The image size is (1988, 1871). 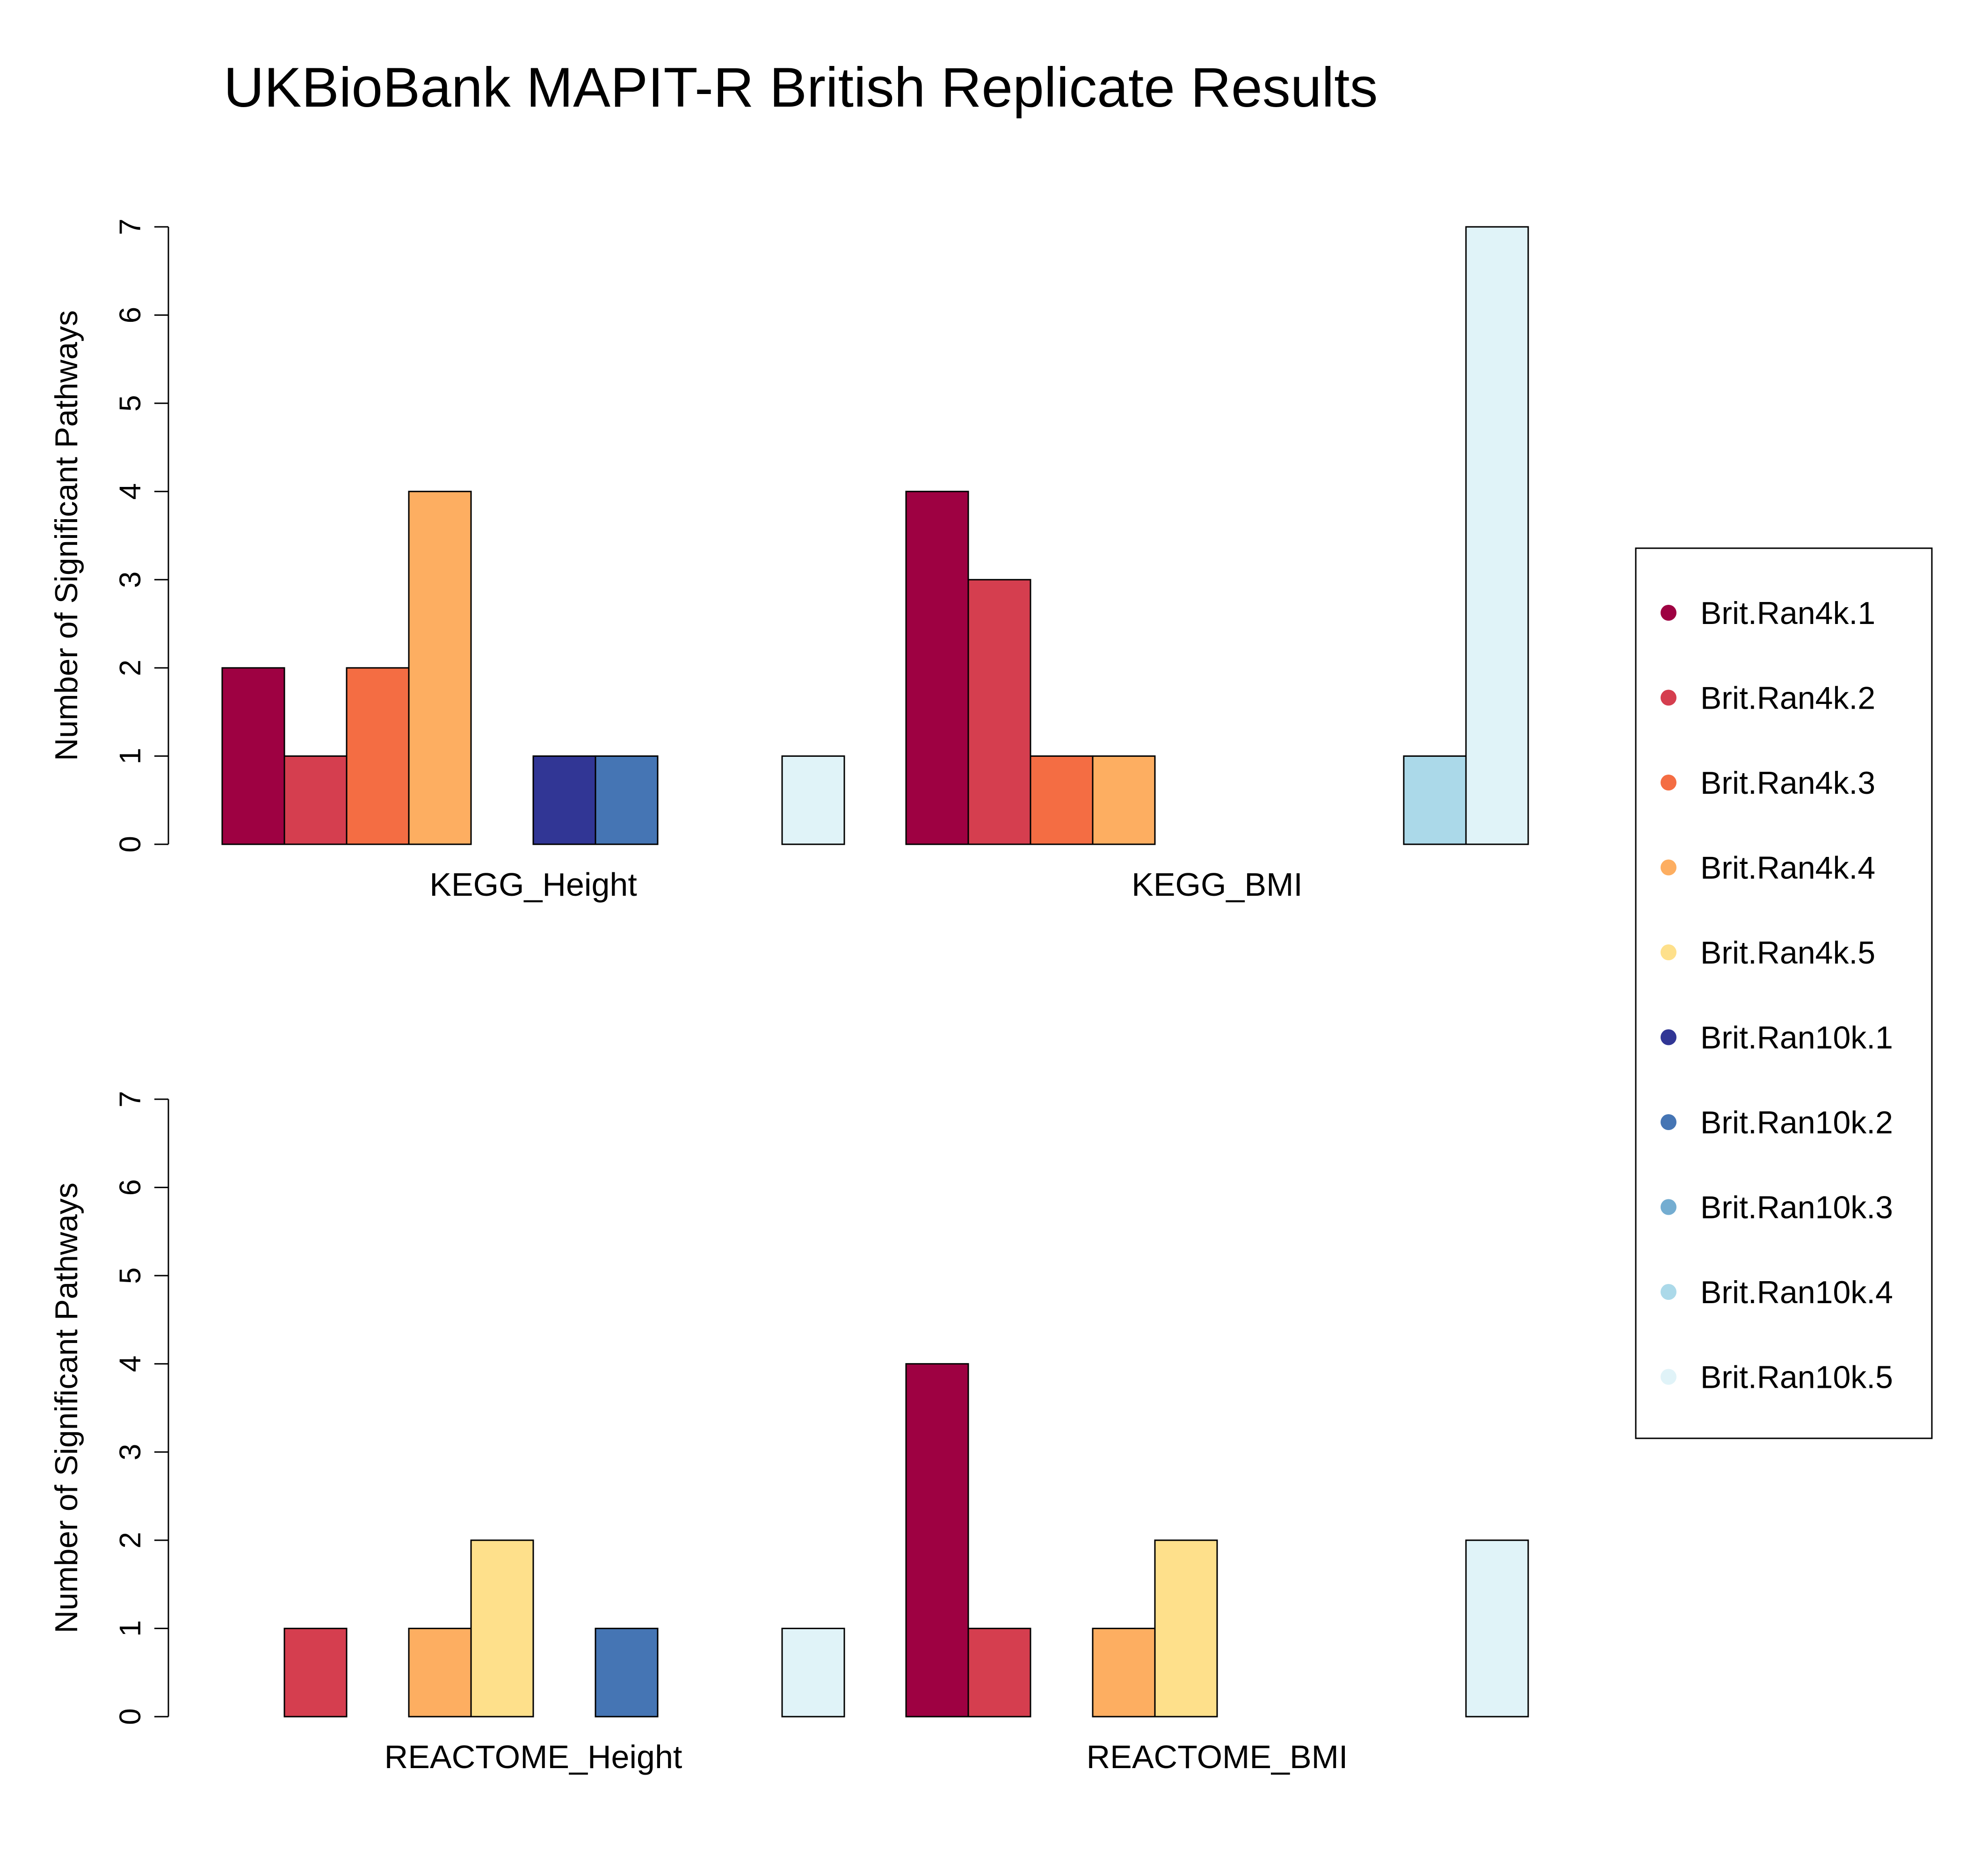 What do you see at coordinates (533, 1757) in the screenshot?
I see `category-label: REACTOME_Height` at bounding box center [533, 1757].